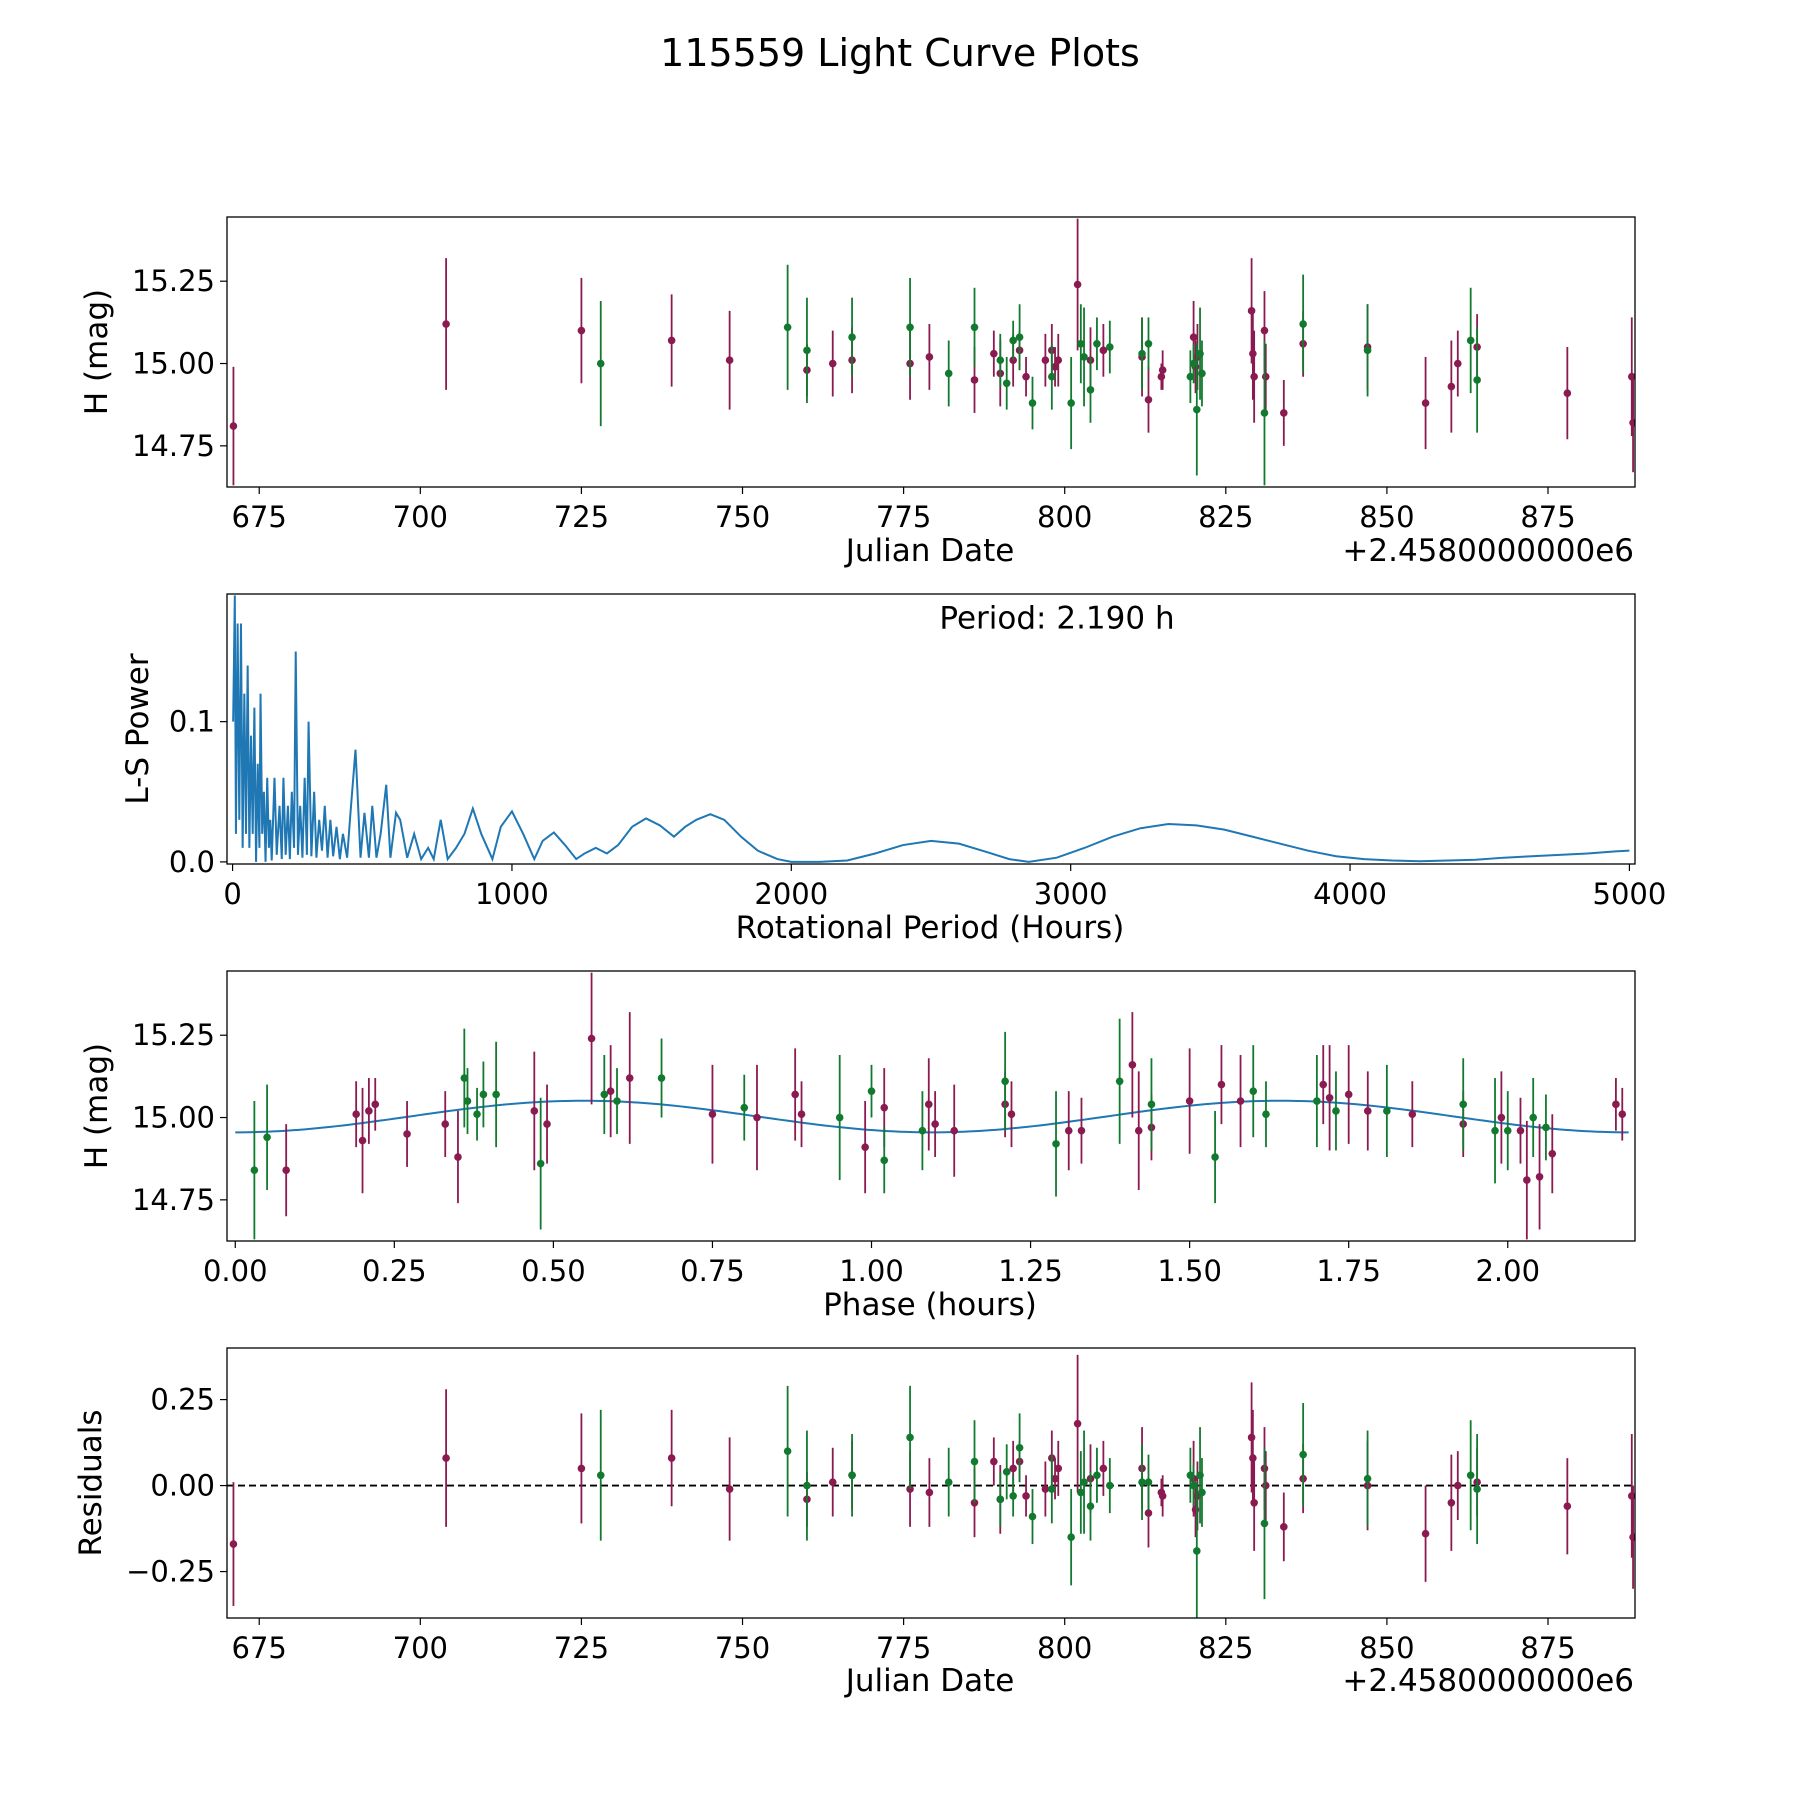 The width and height of the screenshot is (1800, 1804). I want to click on periodogram-xtick-label: 4000, so click(1350, 894).